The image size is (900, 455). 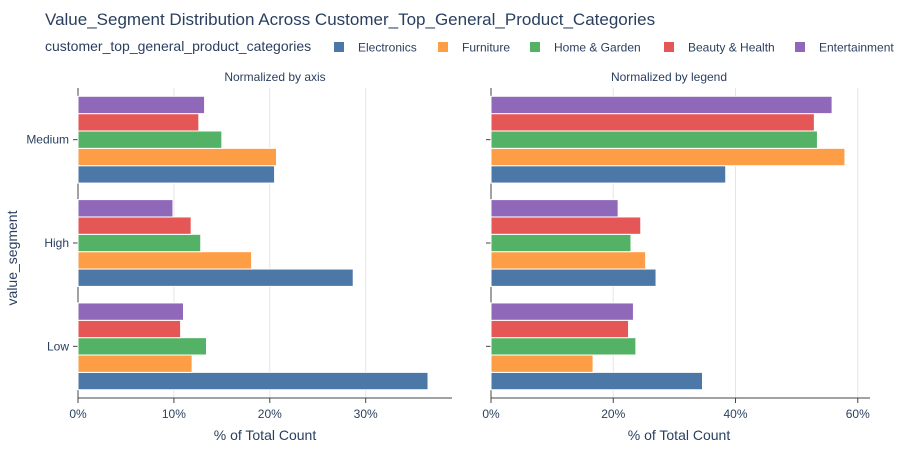 I want to click on legend-title: customer_top_general_product_categories, so click(x=178, y=46).